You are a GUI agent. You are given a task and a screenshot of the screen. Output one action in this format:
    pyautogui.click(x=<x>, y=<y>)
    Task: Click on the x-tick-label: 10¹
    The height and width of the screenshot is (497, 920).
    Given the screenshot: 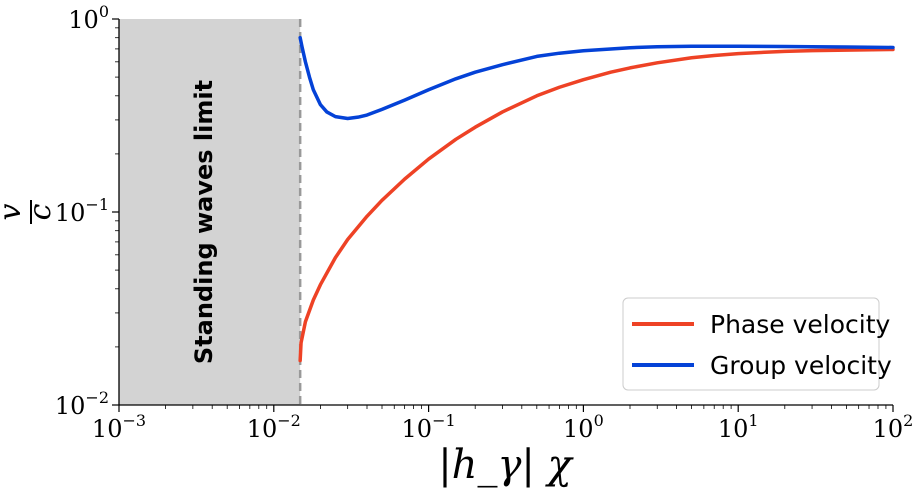 What is the action you would take?
    pyautogui.click(x=738, y=427)
    